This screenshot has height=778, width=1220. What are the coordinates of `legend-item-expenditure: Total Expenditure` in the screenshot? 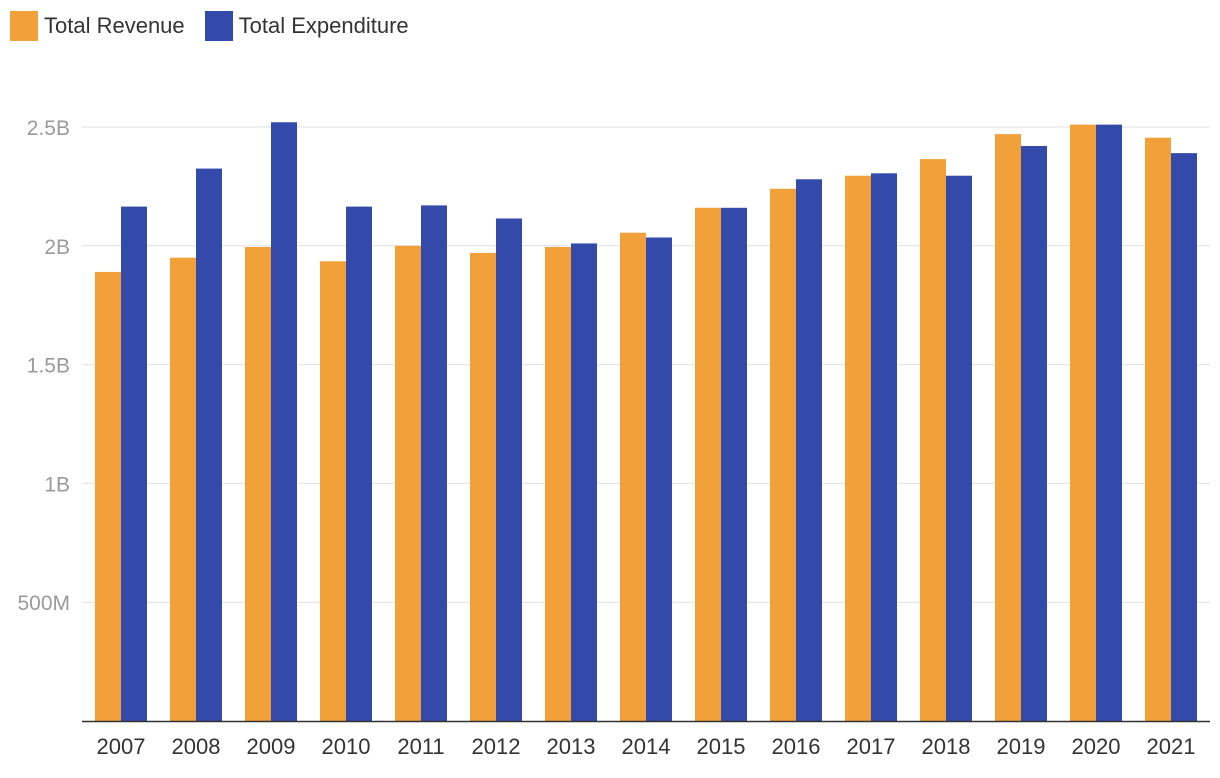 It's located at (306, 26).